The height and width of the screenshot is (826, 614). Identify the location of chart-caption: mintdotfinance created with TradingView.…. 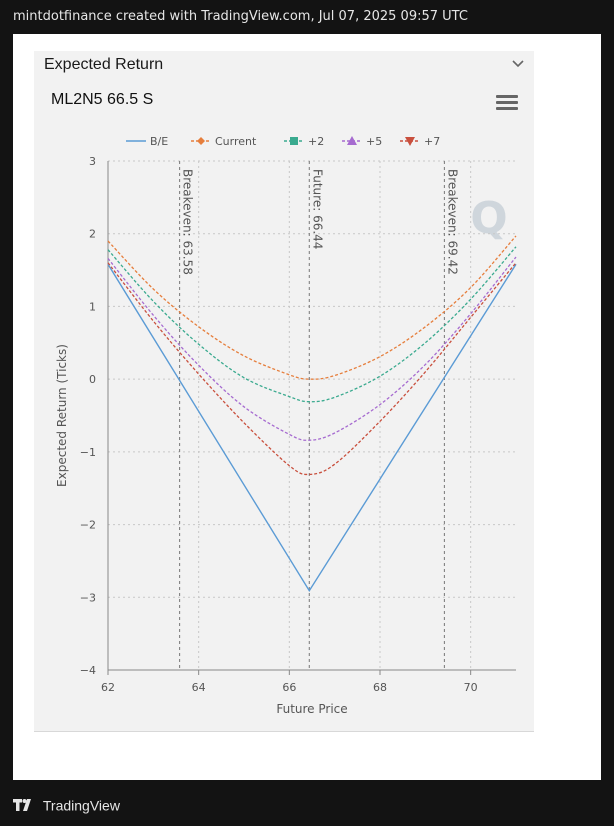
(240, 16).